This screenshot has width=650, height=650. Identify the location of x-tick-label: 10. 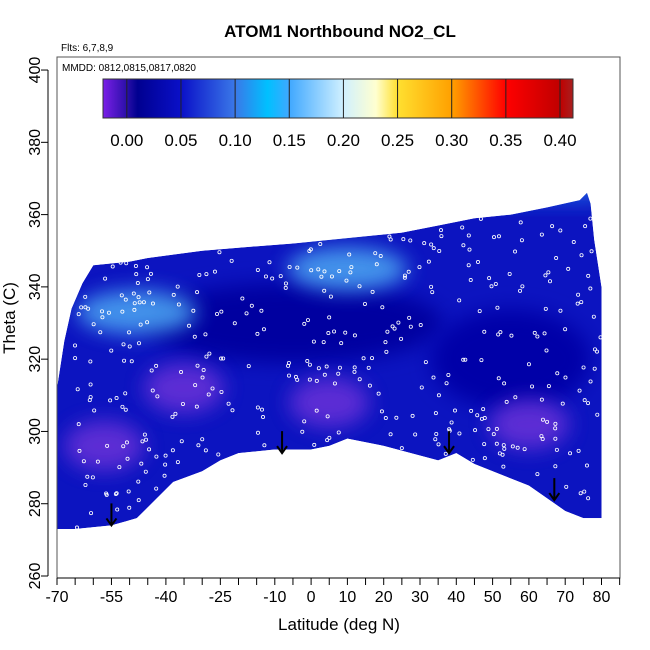
(348, 597).